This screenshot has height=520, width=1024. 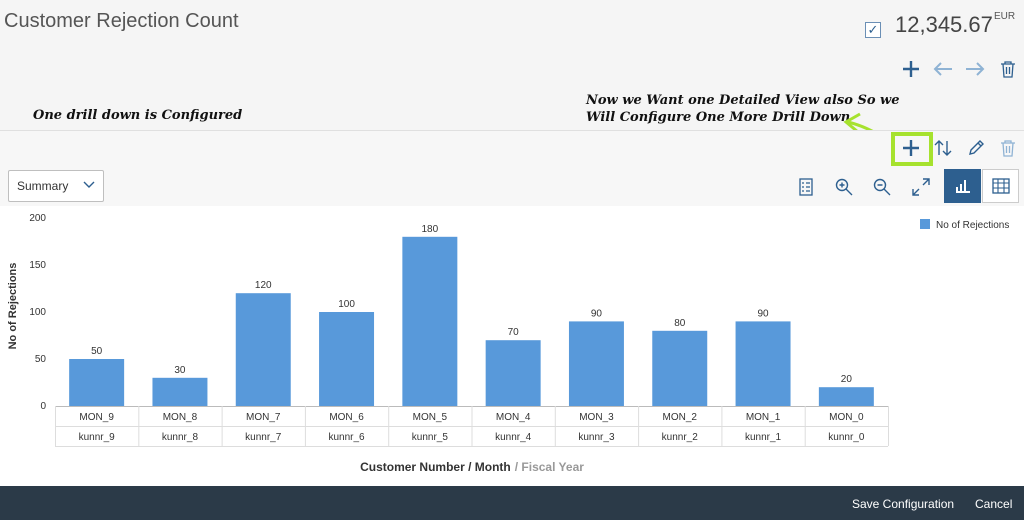 What do you see at coordinates (346, 437) in the screenshot?
I see `x-subtick-label: kunnr_6` at bounding box center [346, 437].